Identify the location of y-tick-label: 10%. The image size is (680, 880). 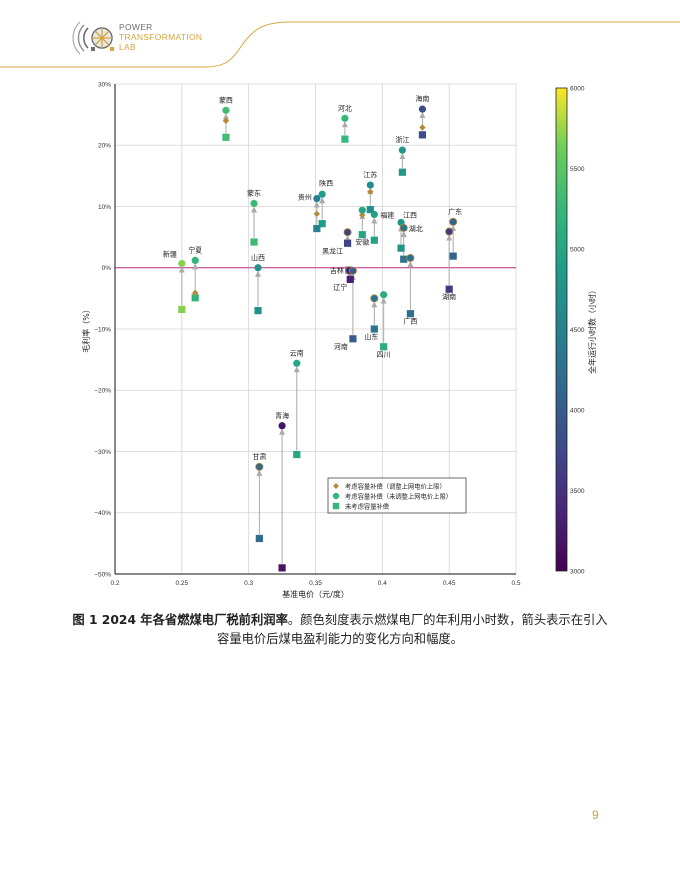
(104, 207).